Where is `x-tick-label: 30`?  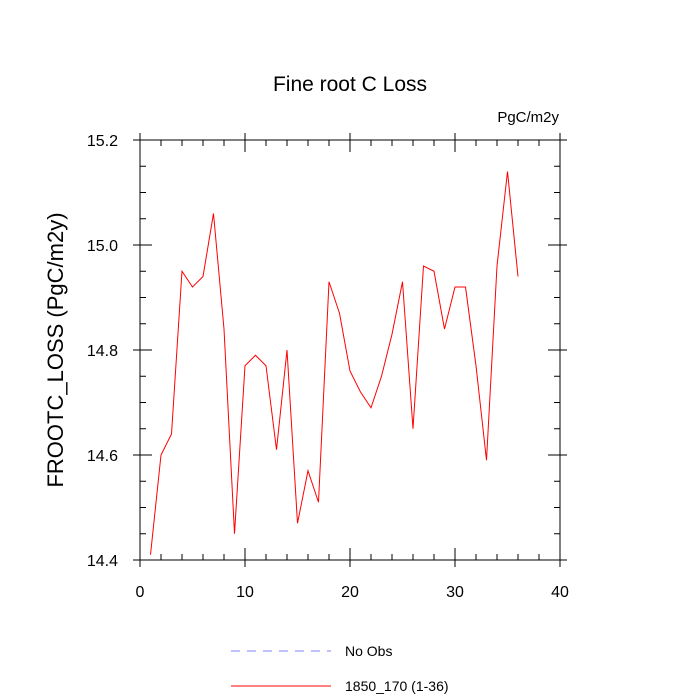
x-tick-label: 30 is located at coordinates (455, 592).